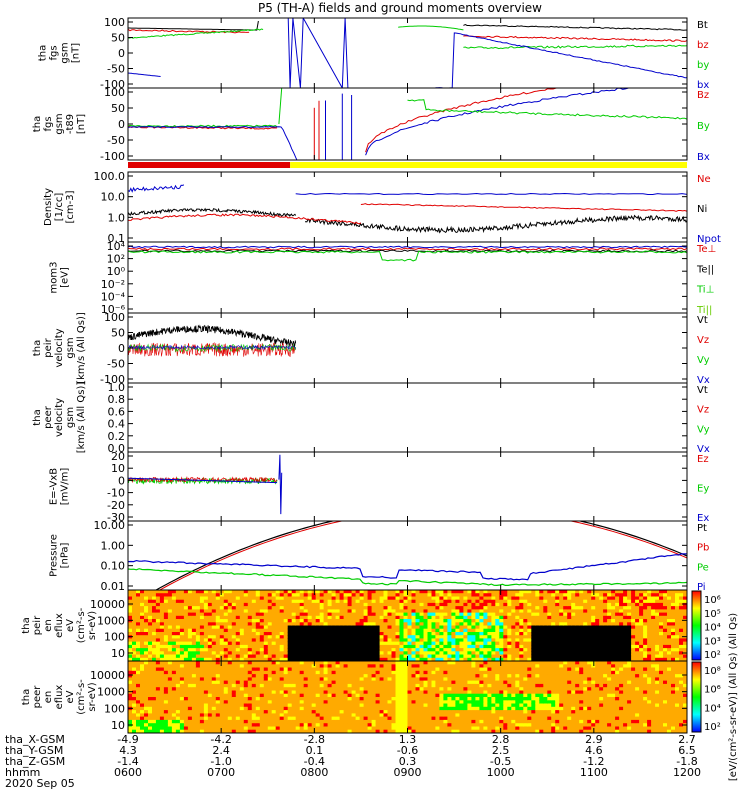 This screenshot has height=800, width=750. I want to click on panel-1-data, so click(407, 53).